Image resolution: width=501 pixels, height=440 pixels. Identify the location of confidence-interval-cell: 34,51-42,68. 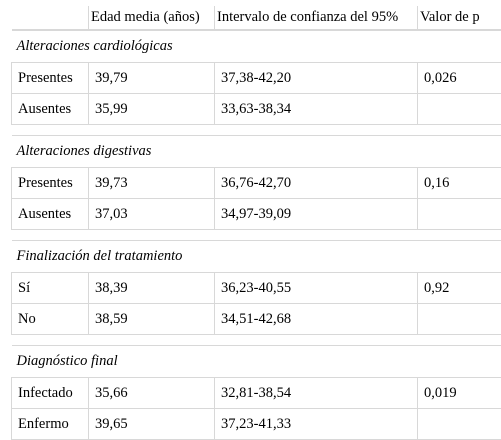
(316, 319).